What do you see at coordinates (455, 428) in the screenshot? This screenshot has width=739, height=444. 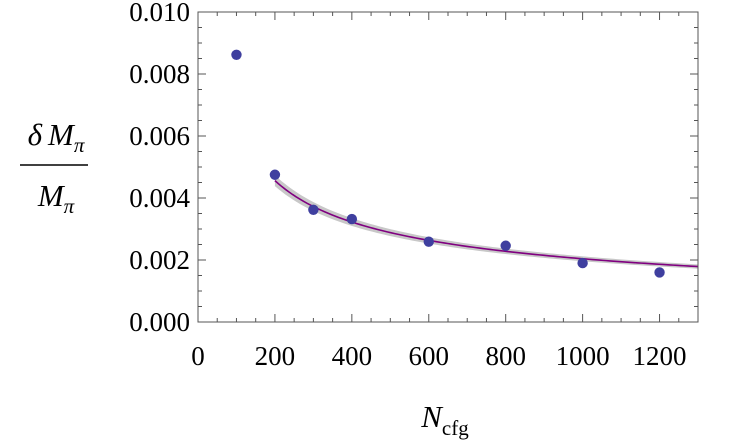 I see `x-axis-label-sub: cfg` at bounding box center [455, 428].